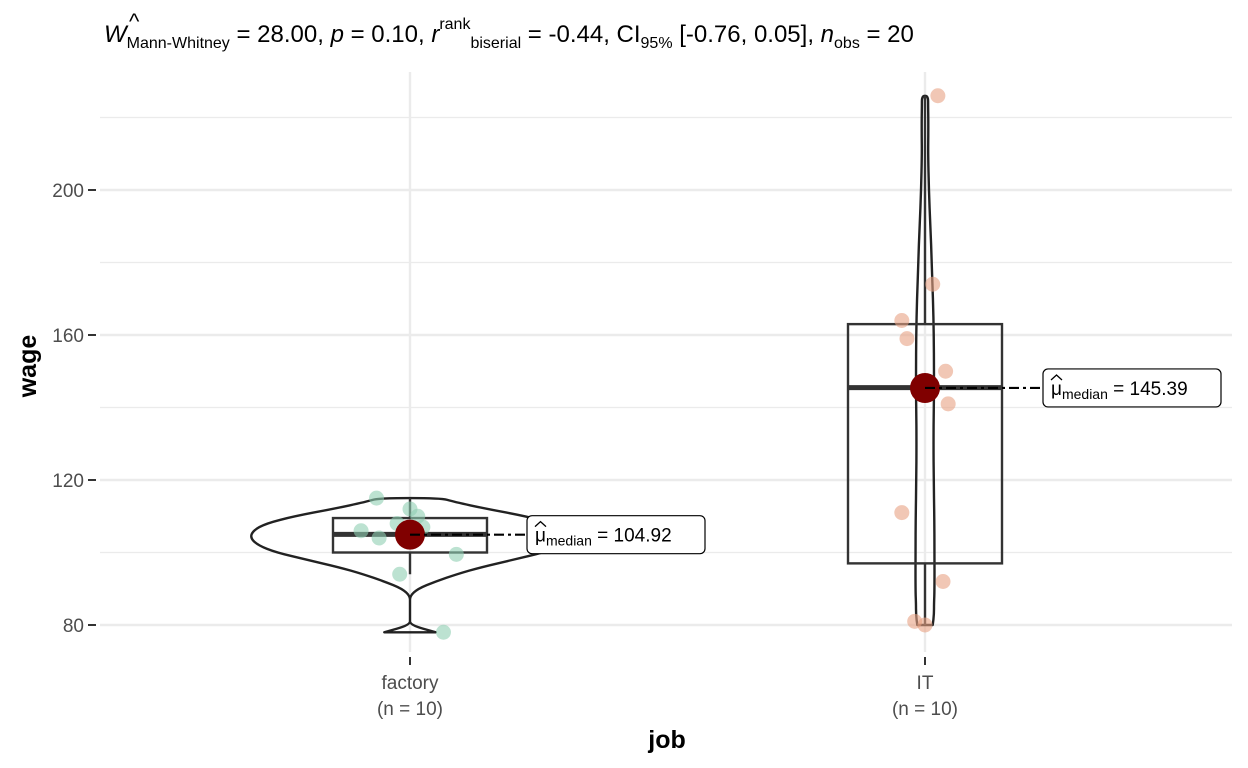  What do you see at coordinates (925, 360) in the screenshot?
I see `violin-IT` at bounding box center [925, 360].